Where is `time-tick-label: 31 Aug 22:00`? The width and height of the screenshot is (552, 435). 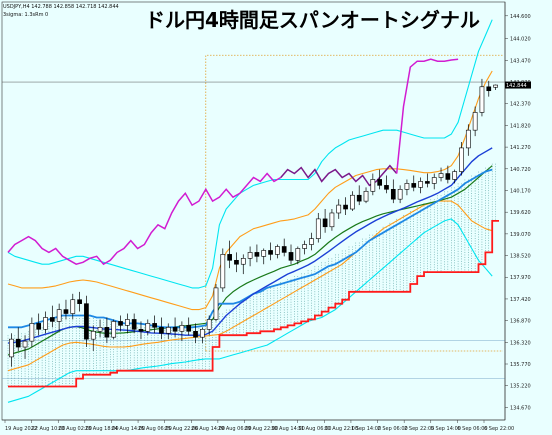
time-tick-label: 31 Aug 22:00 is located at coordinates (341, 429).